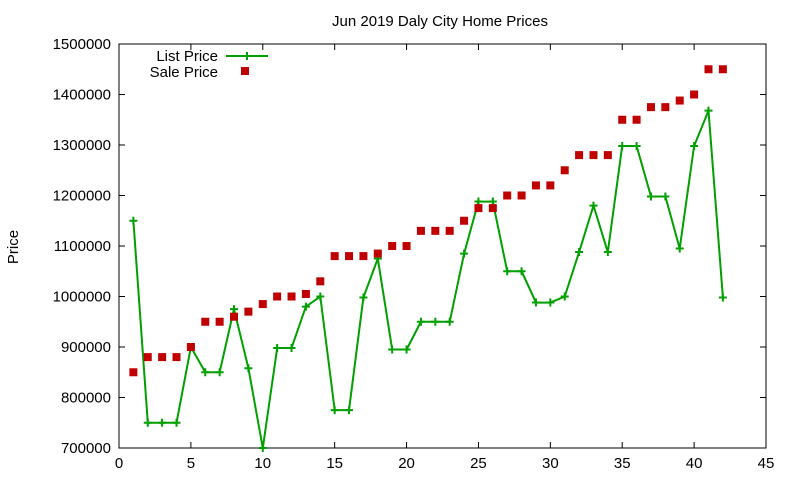 This screenshot has width=800, height=480. I want to click on x-tick-label: 20, so click(406, 463).